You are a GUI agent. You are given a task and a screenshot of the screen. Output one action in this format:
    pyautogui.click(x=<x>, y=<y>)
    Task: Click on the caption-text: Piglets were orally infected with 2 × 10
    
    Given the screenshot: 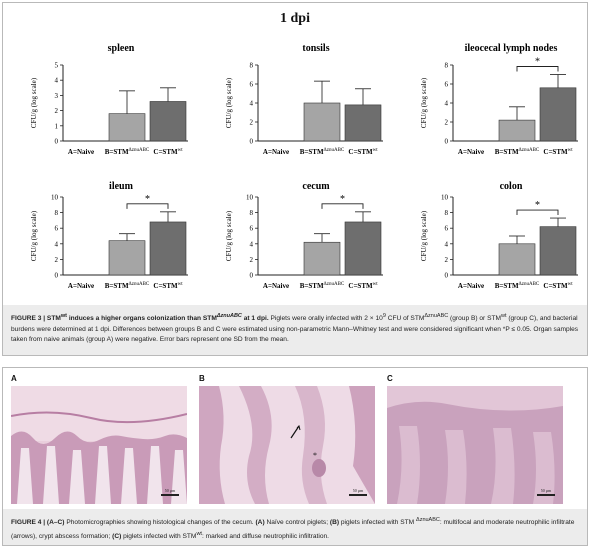 What is the action you would take?
    pyautogui.click(x=325, y=319)
    